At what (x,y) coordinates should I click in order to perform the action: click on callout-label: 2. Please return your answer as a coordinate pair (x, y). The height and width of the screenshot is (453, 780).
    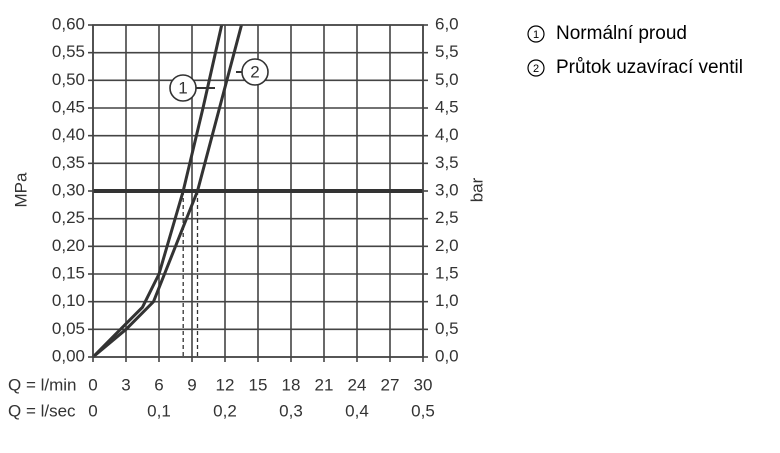
    Looking at the image, I should click on (254, 71).